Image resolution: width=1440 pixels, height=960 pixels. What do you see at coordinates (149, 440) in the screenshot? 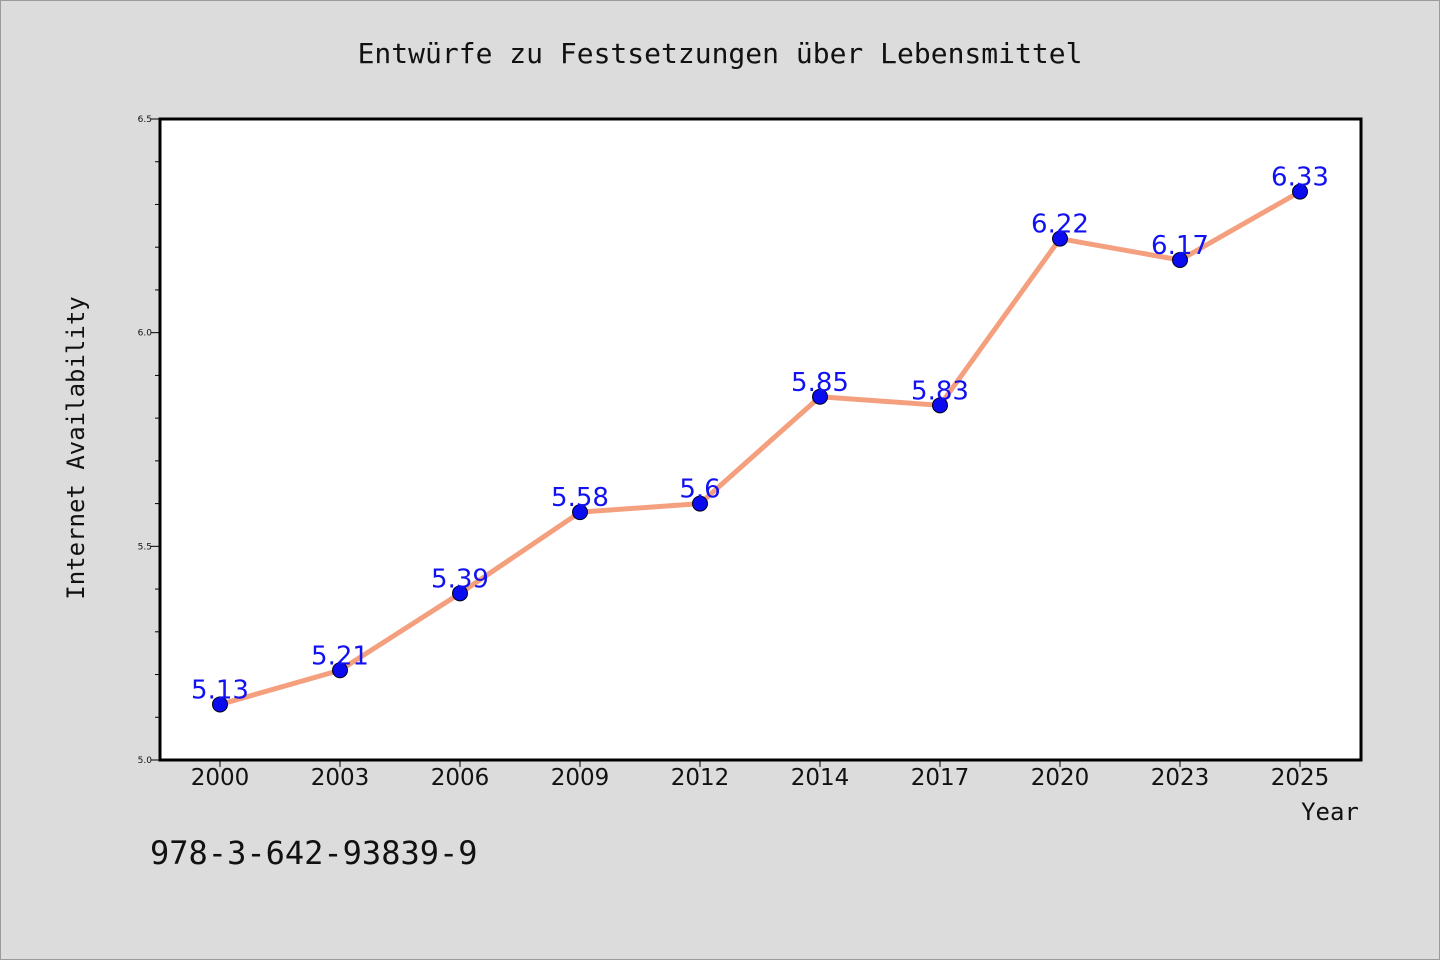
I see `y-axis: 5.0 5.5 6.0 6.5` at bounding box center [149, 440].